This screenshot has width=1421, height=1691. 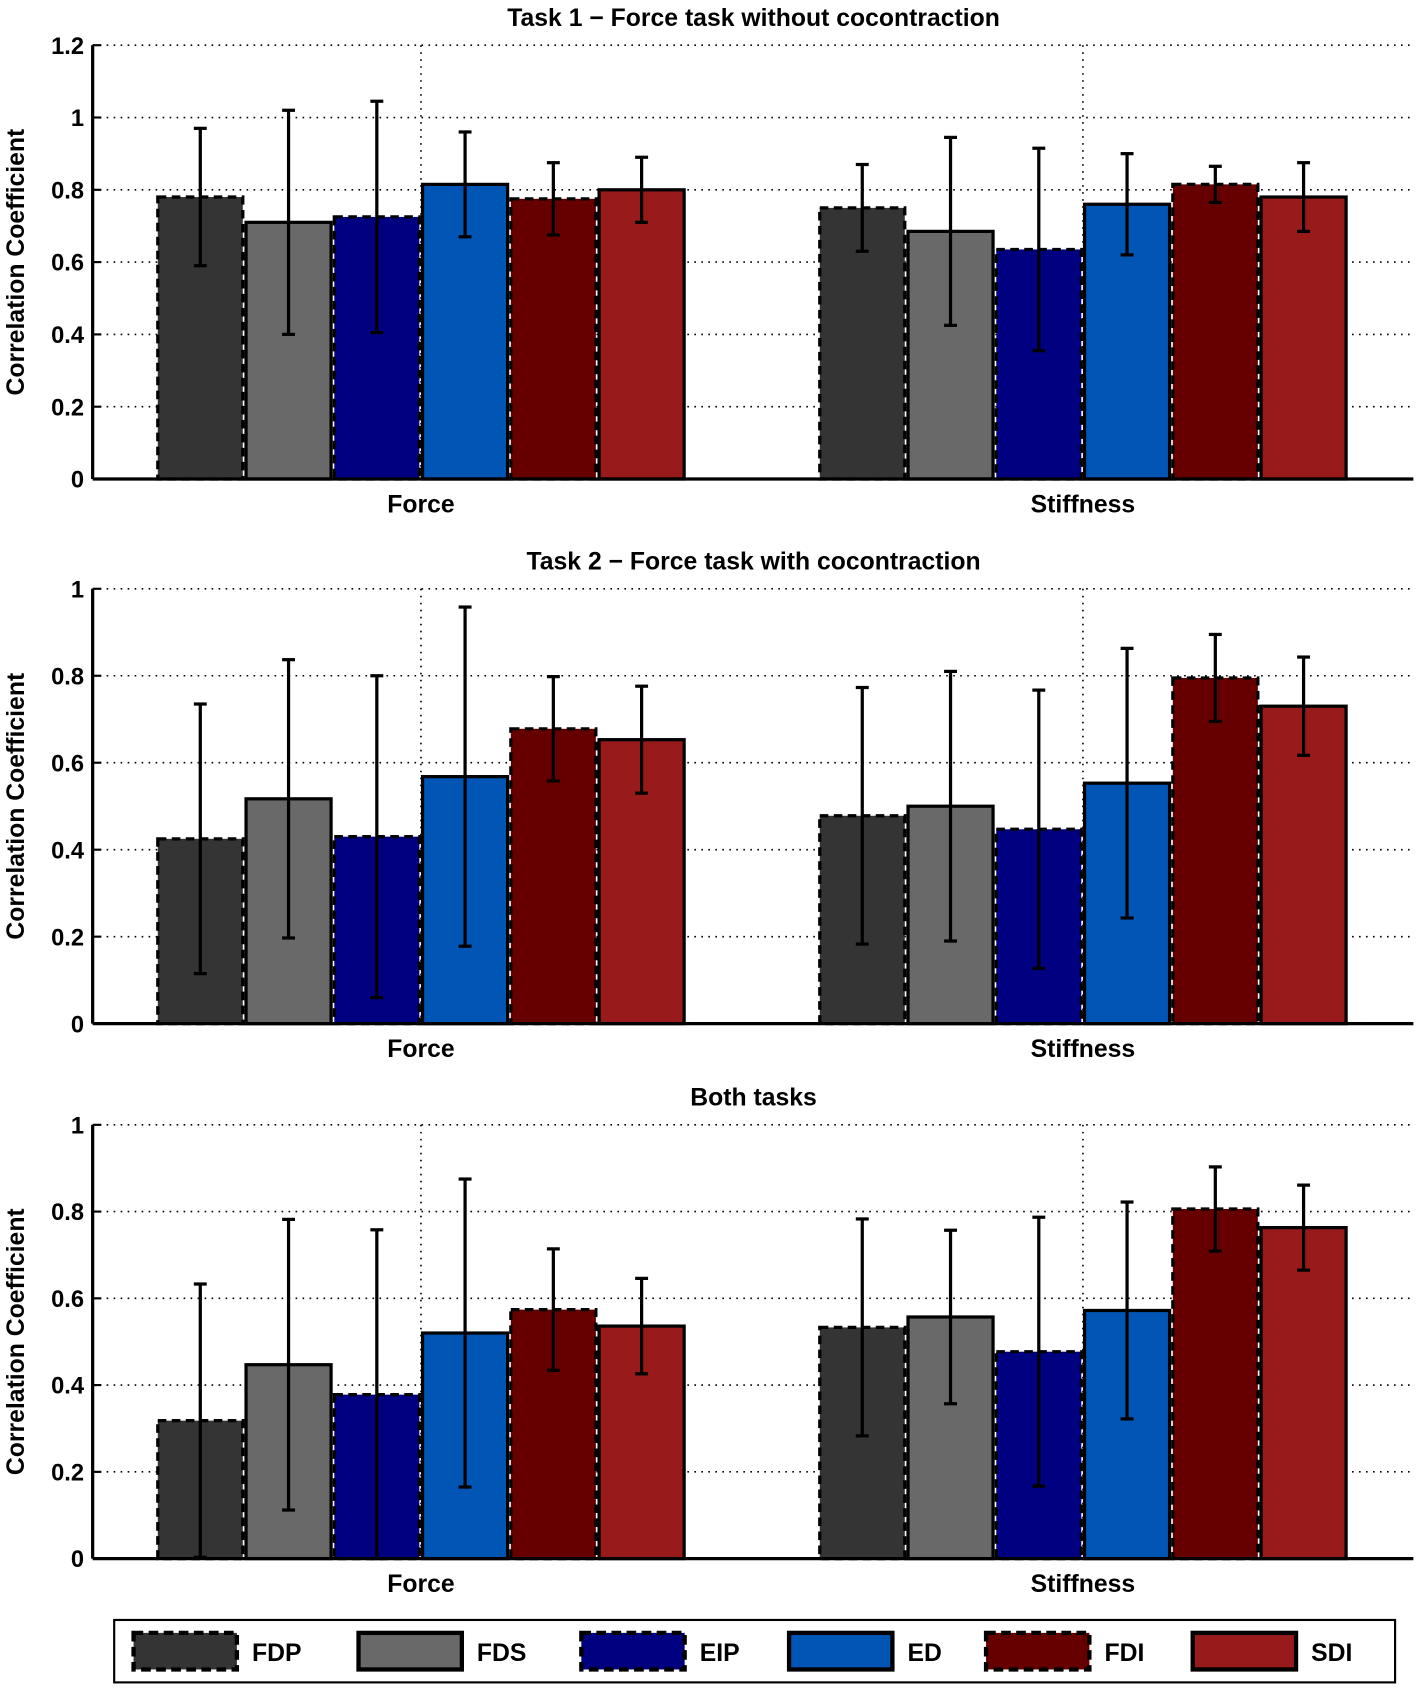 What do you see at coordinates (753, 561) in the screenshot?
I see `chart-title: Task 2 − Force task with cocontraction` at bounding box center [753, 561].